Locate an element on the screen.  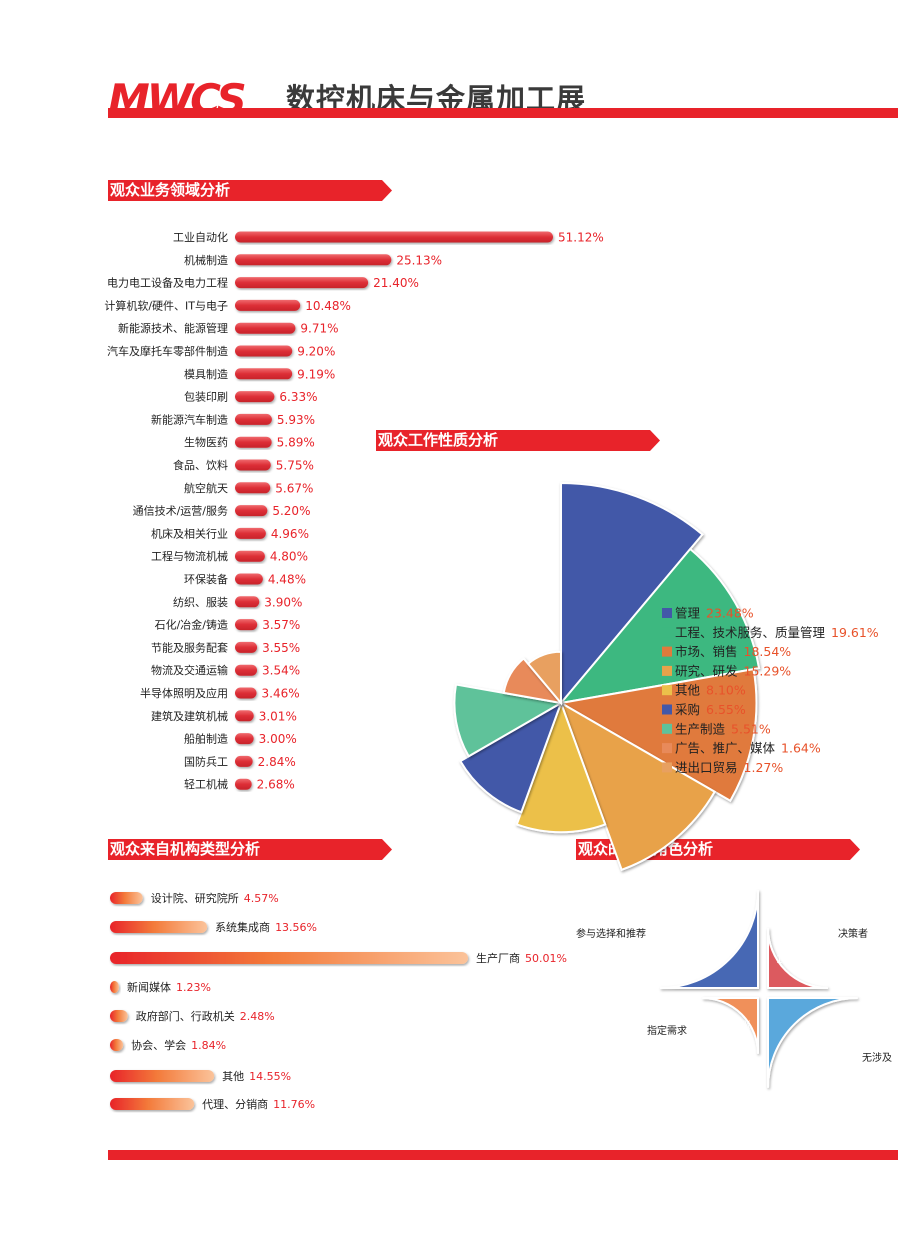
business-value-label: 5.20% is located at coordinates (291, 511).